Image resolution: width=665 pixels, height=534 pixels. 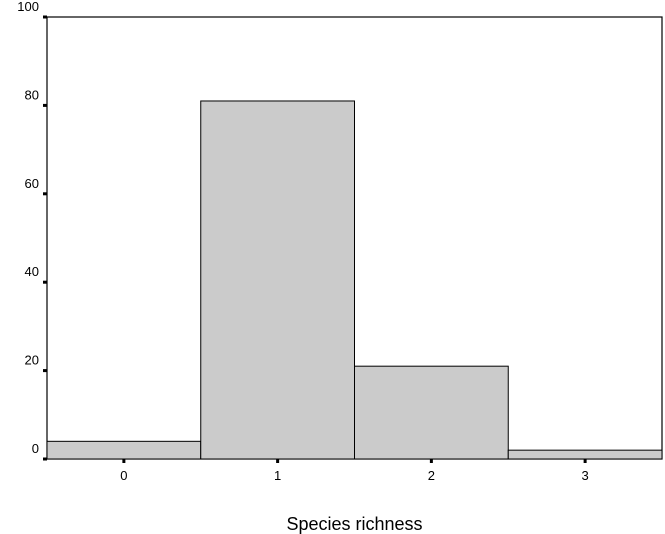 I want to click on x-tick-label-1: 1, so click(x=277, y=475).